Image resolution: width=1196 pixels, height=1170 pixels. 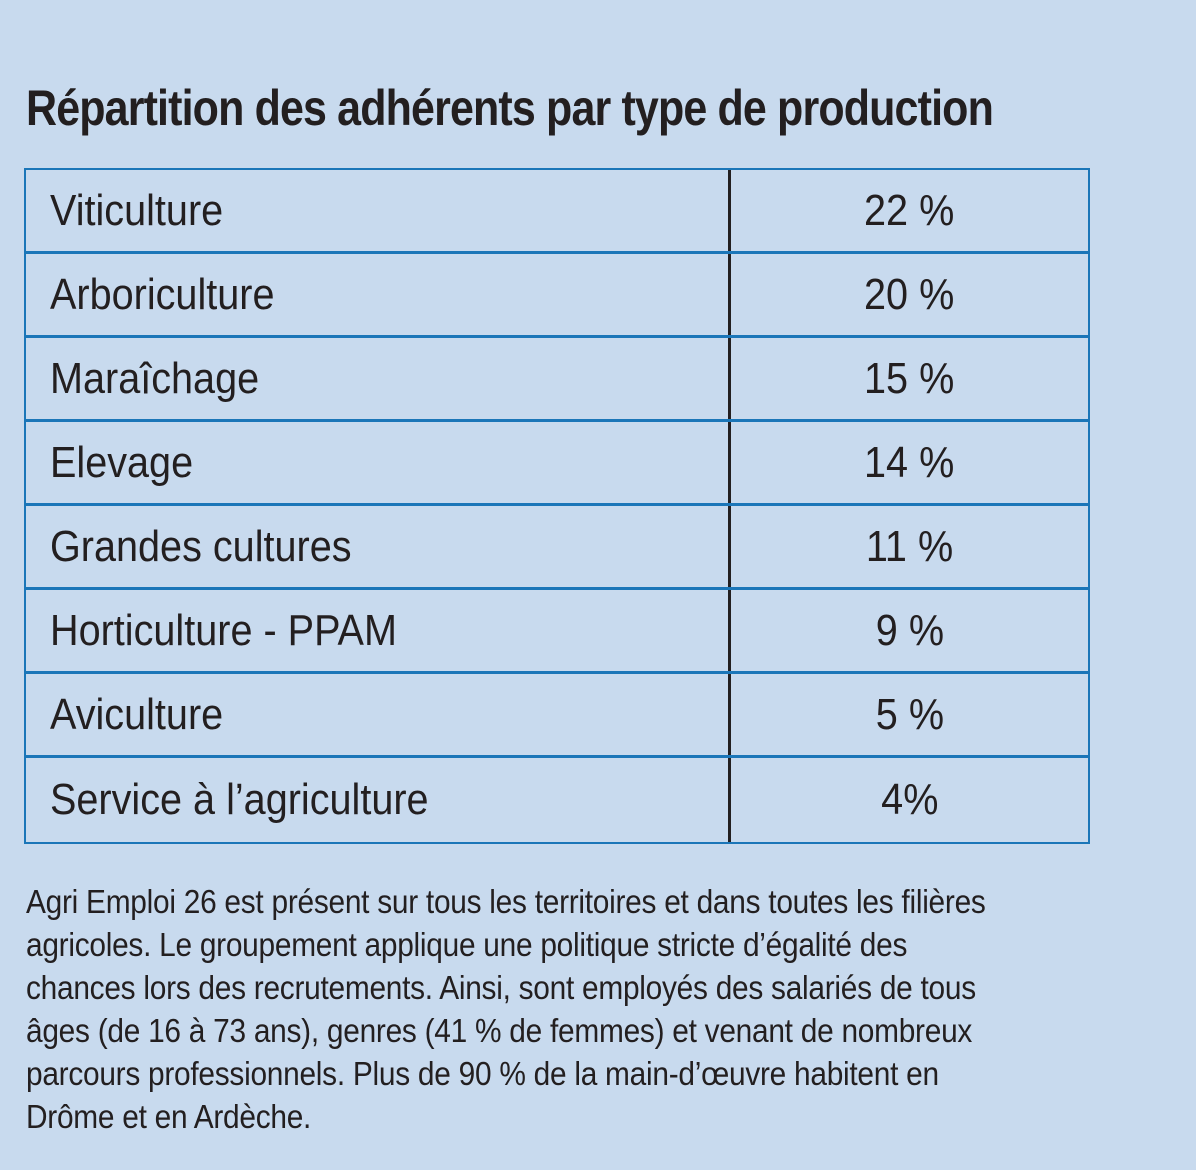 I want to click on table-row: Elevage 14 %, so click(x=557, y=464).